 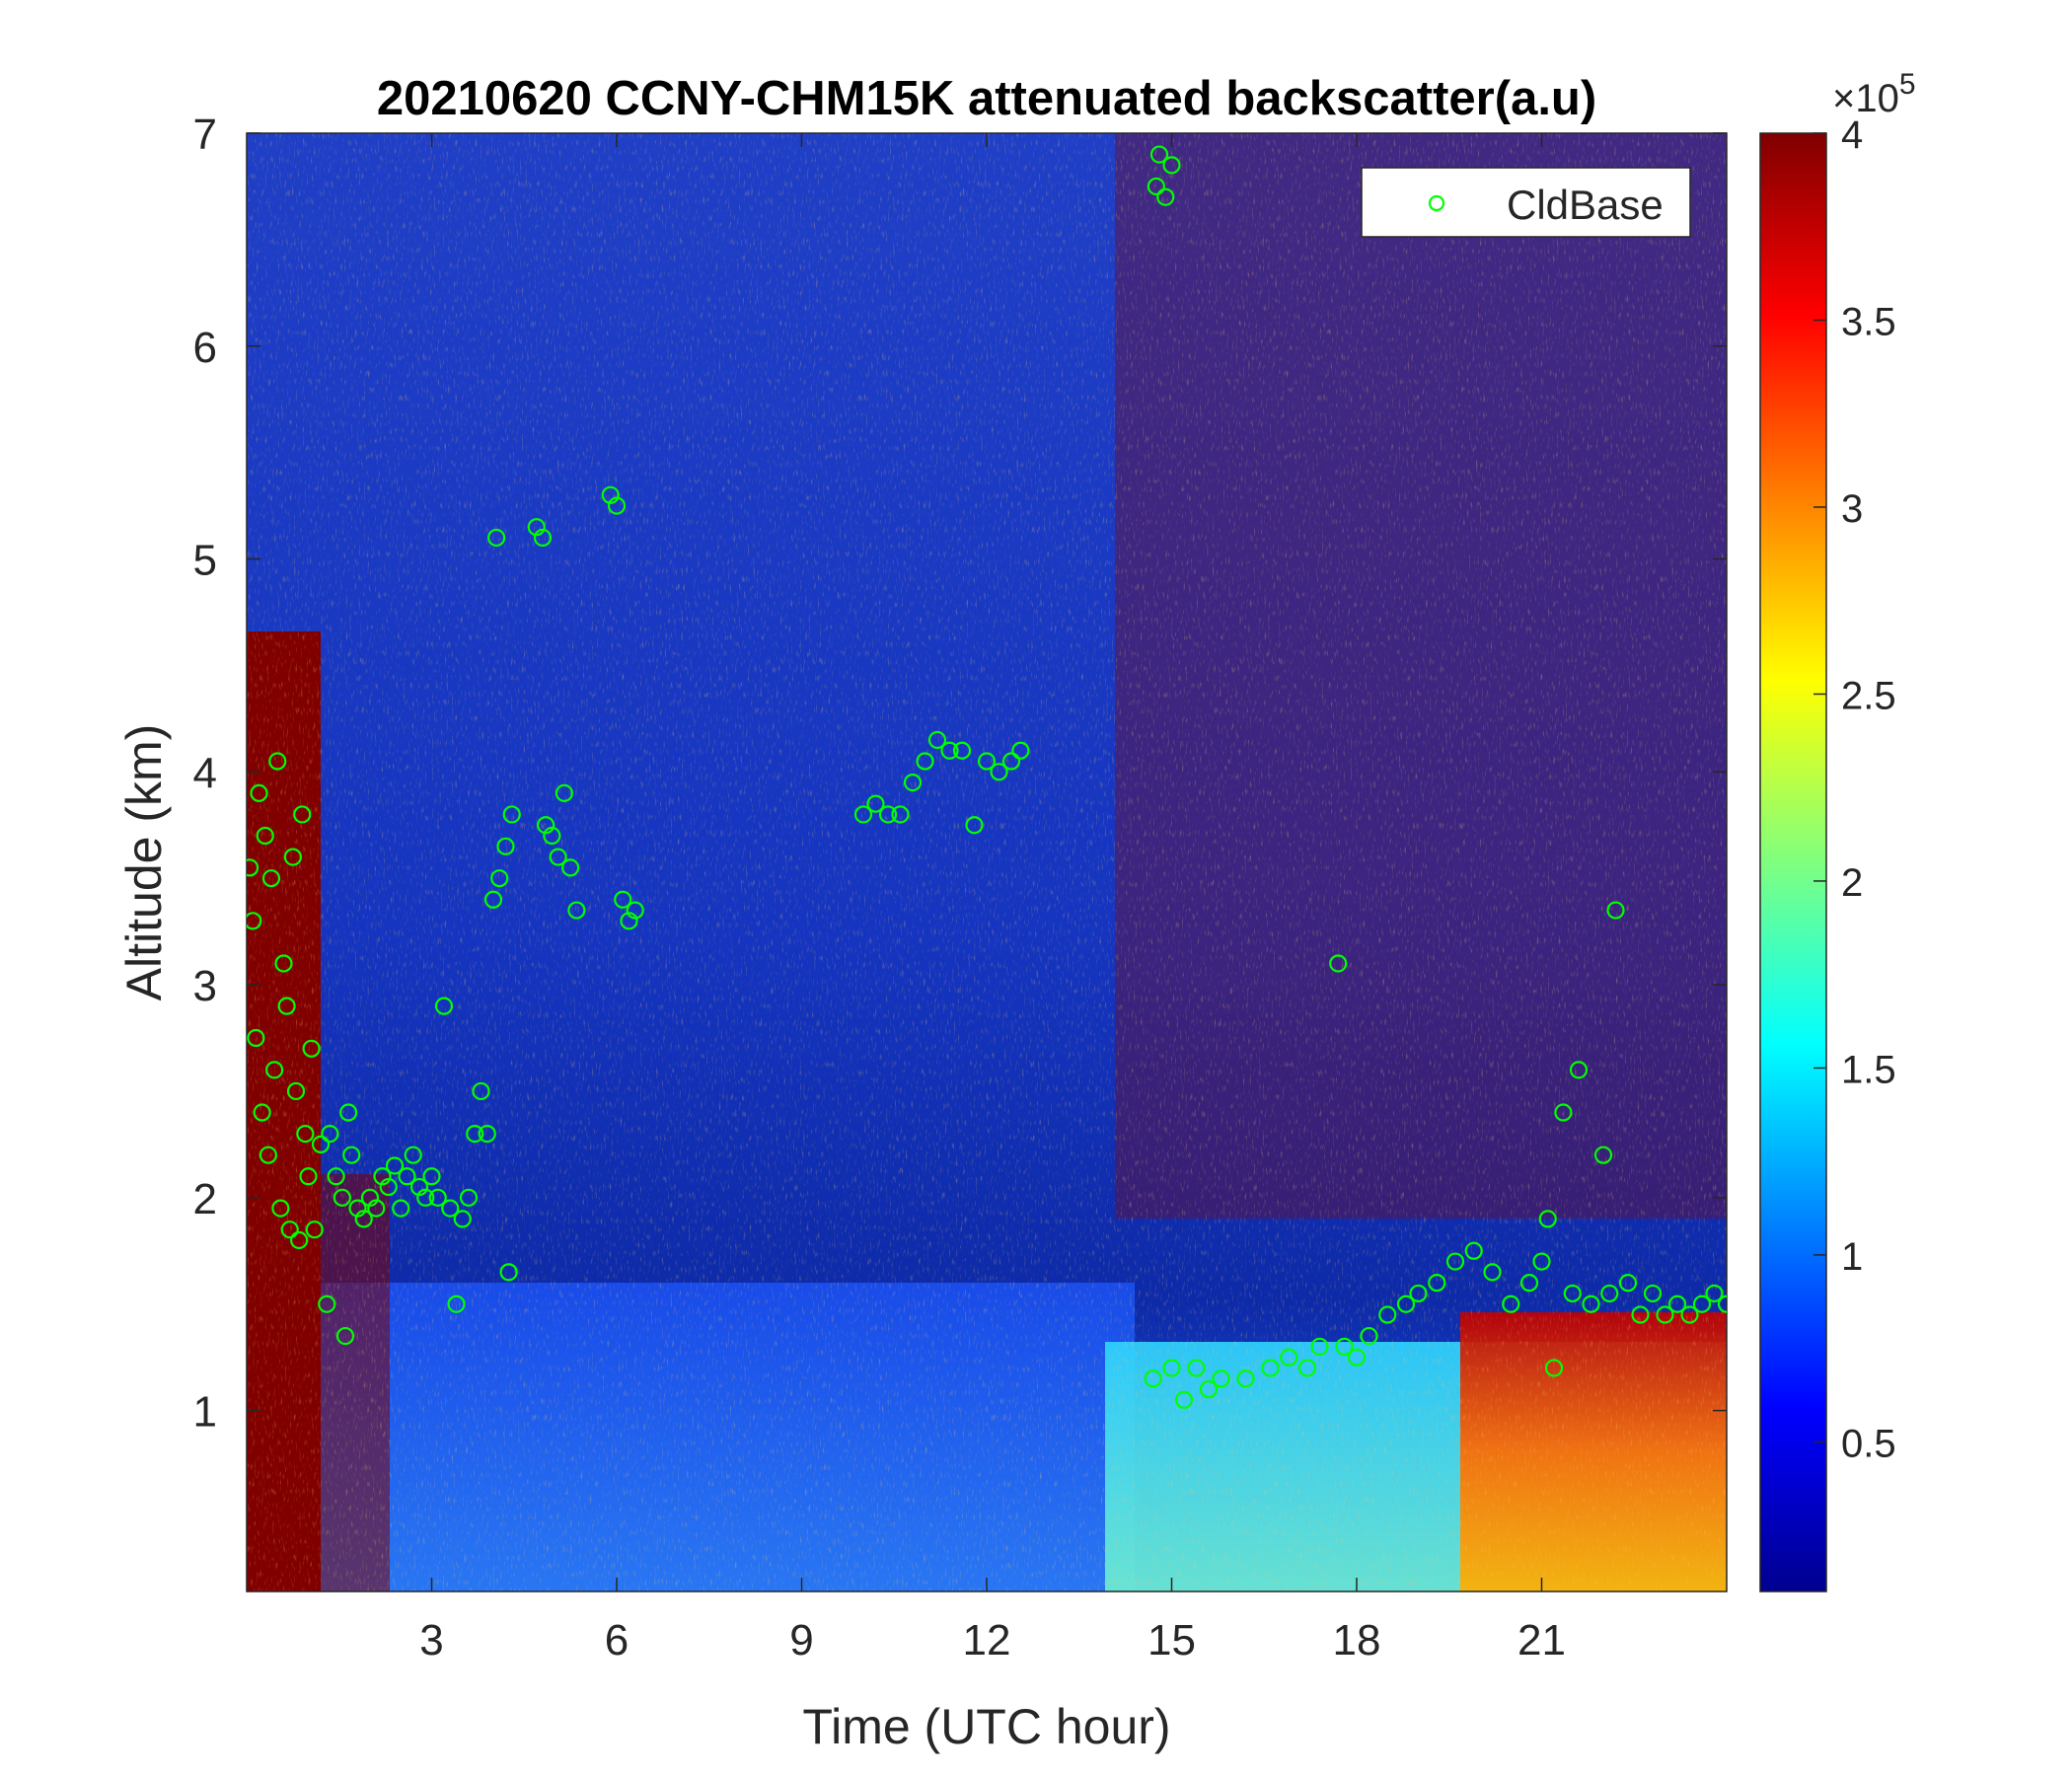 I want to click on colorbar-multiplier: ×10⁵, so click(x=1874, y=94).